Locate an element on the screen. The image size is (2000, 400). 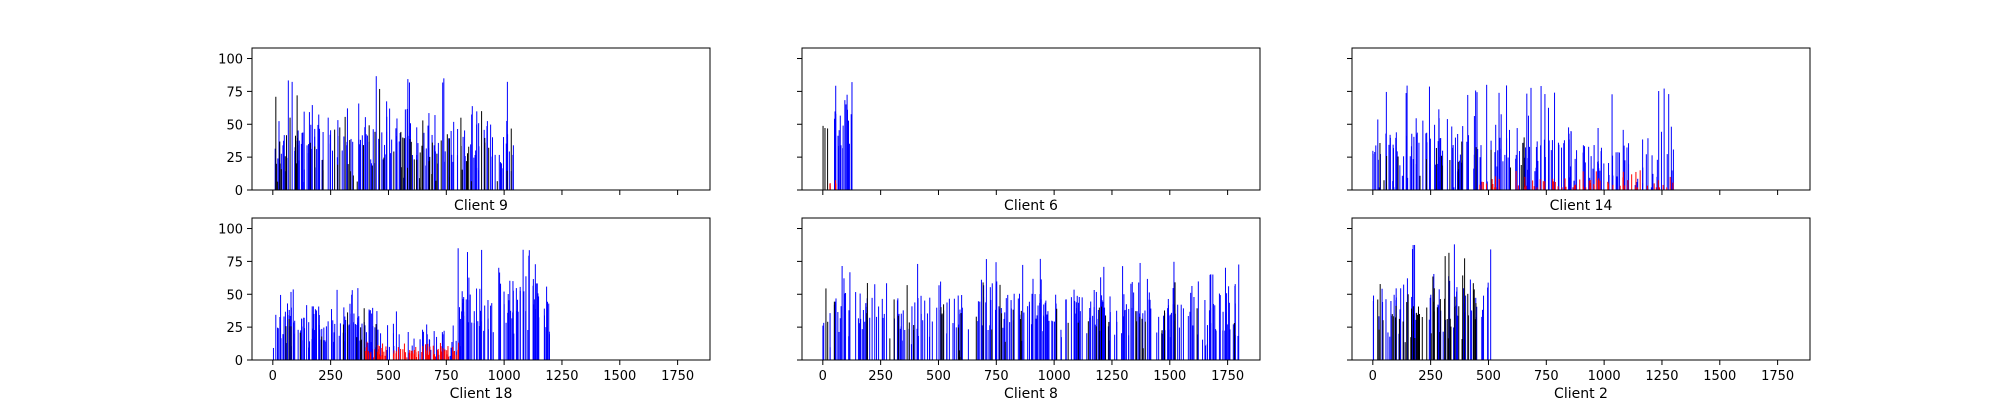
chart-panel: Client 6 is located at coordinates (1029, 130).